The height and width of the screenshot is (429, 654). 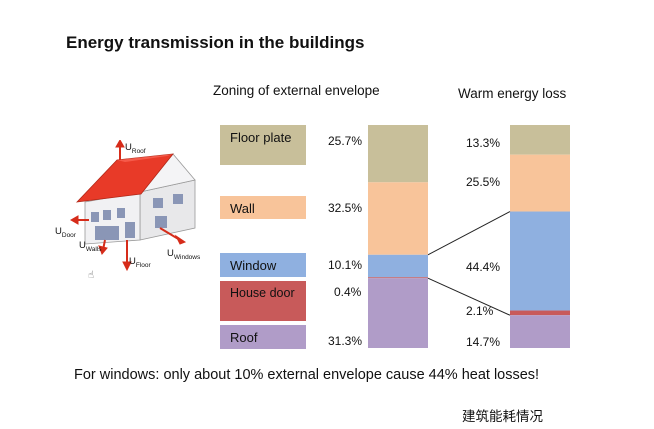 I want to click on right-value-label: 13.3%, so click(x=483, y=143).